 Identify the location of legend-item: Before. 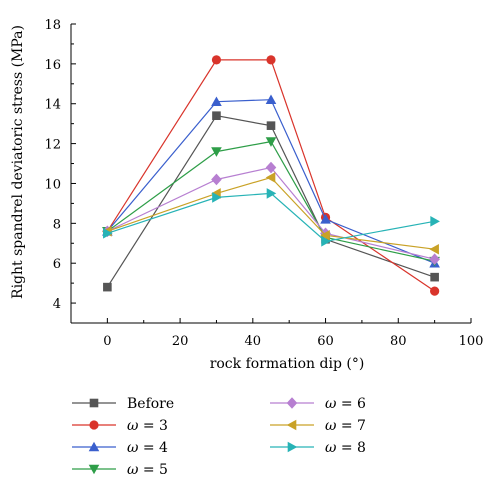
(123, 404).